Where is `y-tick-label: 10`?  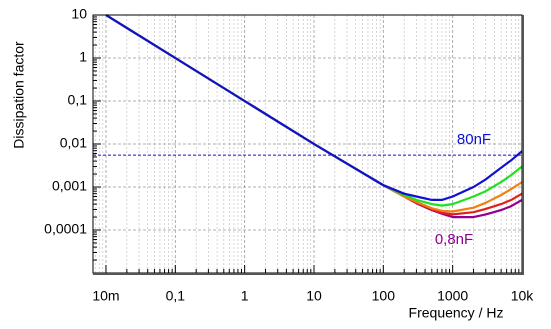 y-tick-label: 10 is located at coordinates (79, 14).